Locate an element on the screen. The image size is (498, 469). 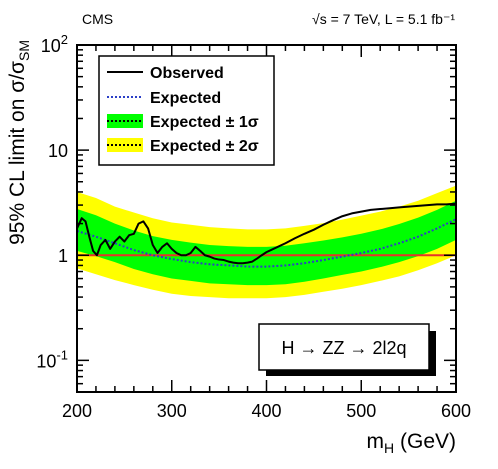
legend-box is located at coordinates (186, 110).